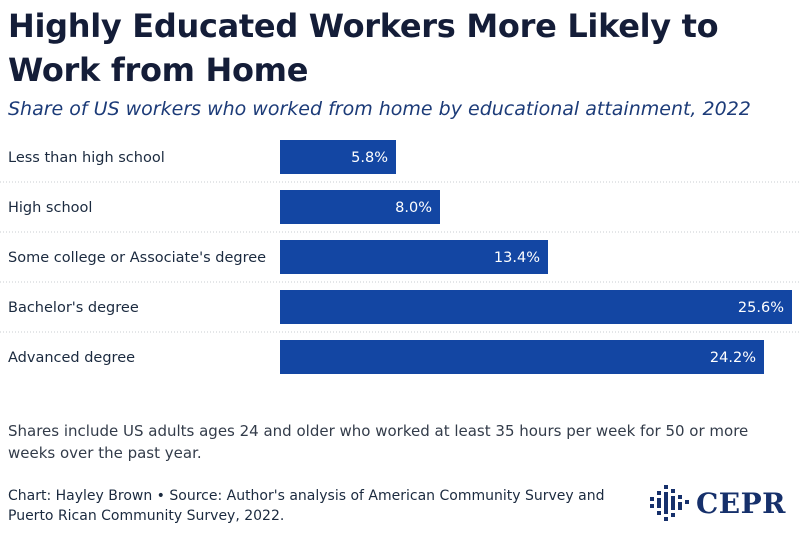 Image resolution: width=800 pixels, height=547 pixels. I want to click on cepr-logo: CEPR, so click(721, 503).